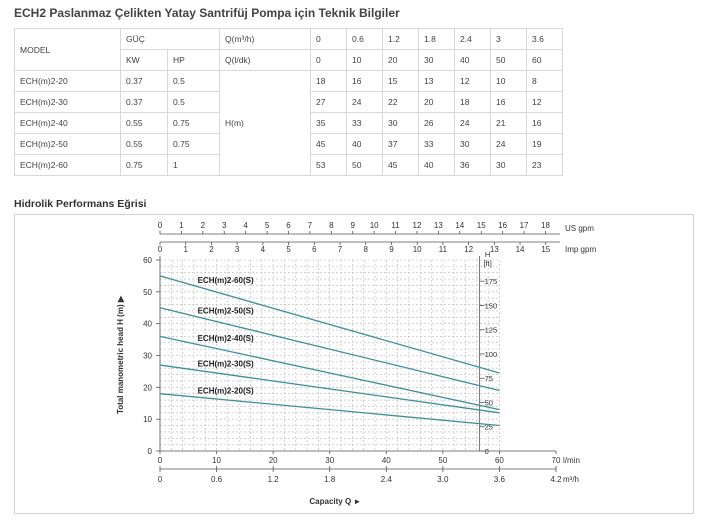 The height and width of the screenshot is (525, 709). I want to click on x-tick-label: 70, so click(556, 460).